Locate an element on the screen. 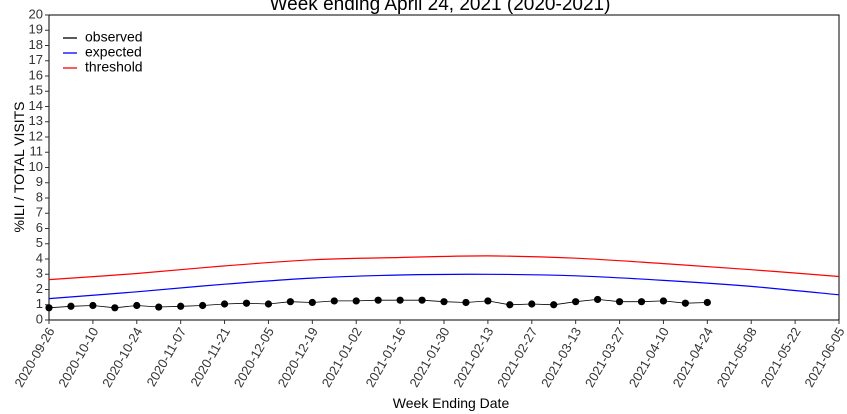 This screenshot has width=847, height=414. x-tick-label: 2021-01-16 is located at coordinates (385, 357).